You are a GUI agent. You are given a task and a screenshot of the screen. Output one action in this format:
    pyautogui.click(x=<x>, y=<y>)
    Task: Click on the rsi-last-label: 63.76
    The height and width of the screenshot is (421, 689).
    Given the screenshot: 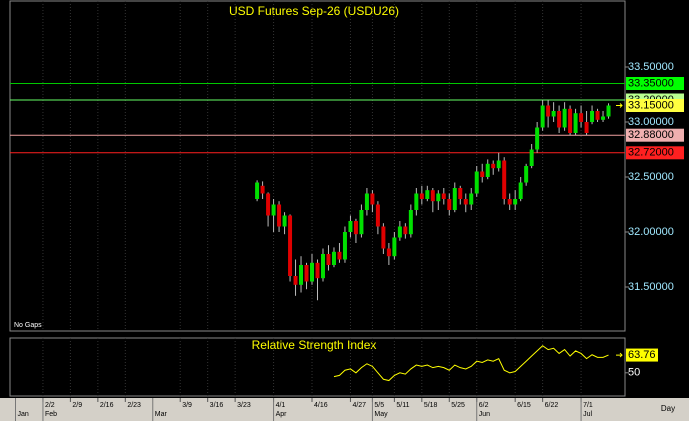 What is the action you would take?
    pyautogui.click(x=642, y=355)
    